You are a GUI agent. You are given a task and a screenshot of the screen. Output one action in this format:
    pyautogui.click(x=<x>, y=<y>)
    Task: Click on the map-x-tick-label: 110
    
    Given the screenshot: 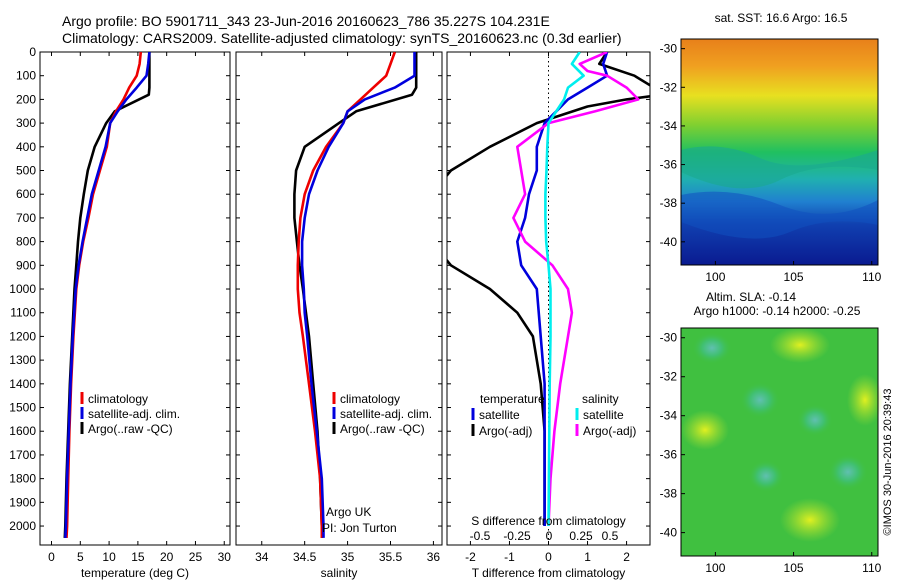 What is the action you would take?
    pyautogui.click(x=871, y=568)
    